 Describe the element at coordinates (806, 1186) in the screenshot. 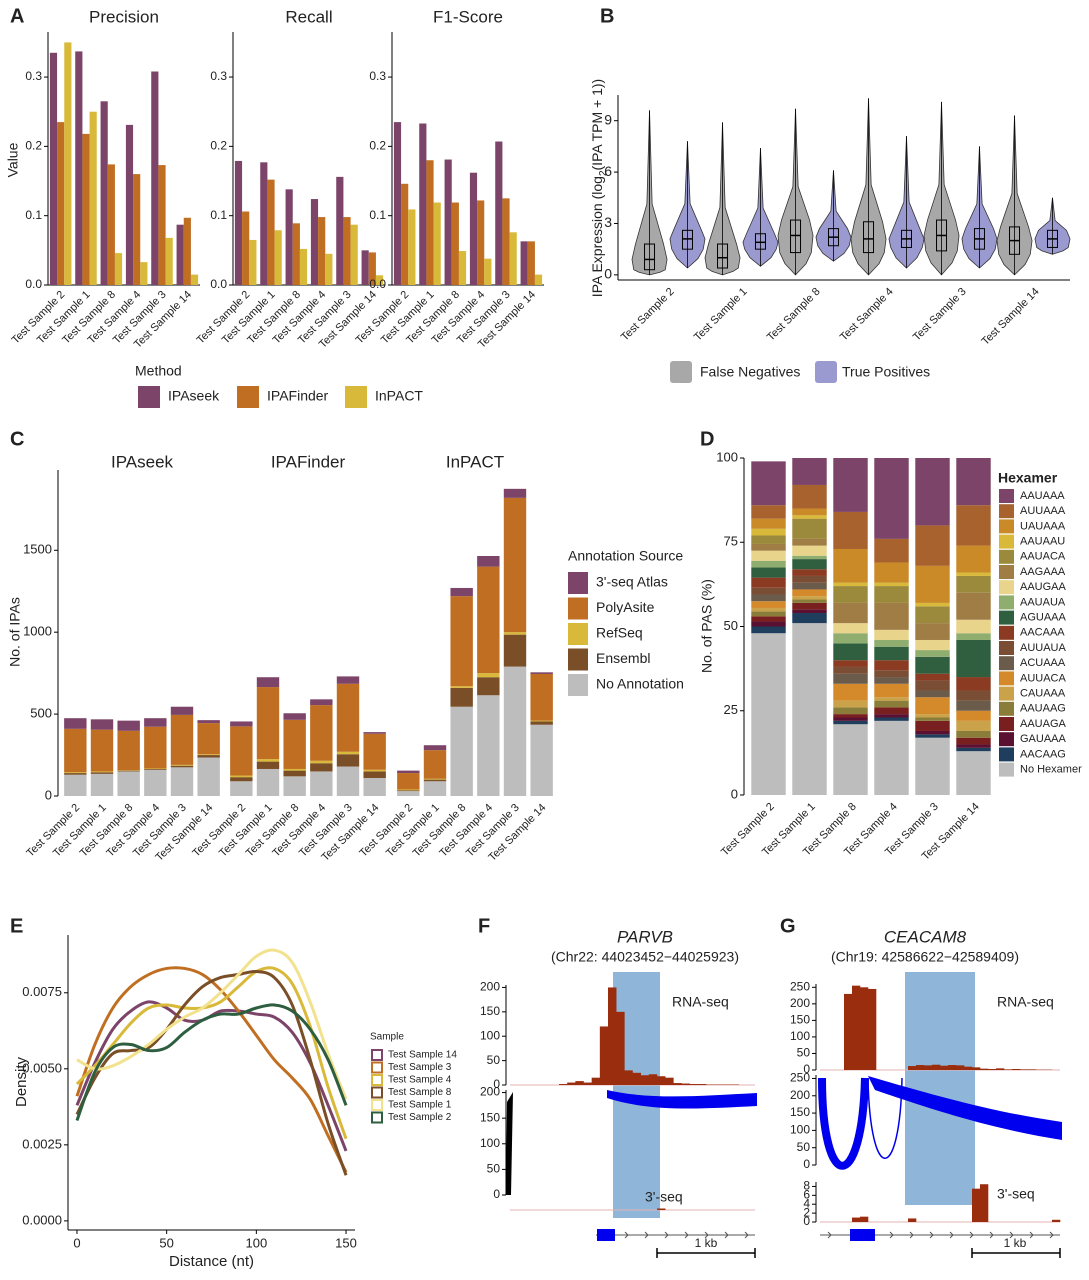

I see `y-tick-label: 8` at that location.